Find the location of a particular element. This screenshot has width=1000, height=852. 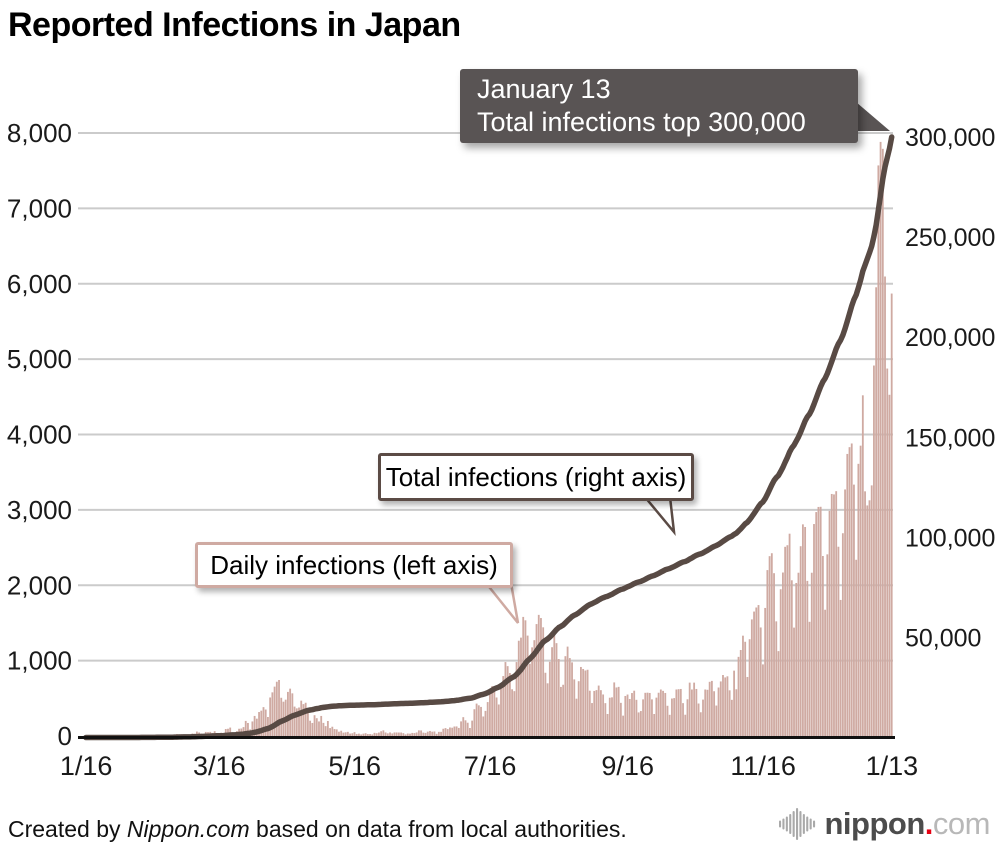

y-axis-left-label: 8,000 is located at coordinates (39, 133).